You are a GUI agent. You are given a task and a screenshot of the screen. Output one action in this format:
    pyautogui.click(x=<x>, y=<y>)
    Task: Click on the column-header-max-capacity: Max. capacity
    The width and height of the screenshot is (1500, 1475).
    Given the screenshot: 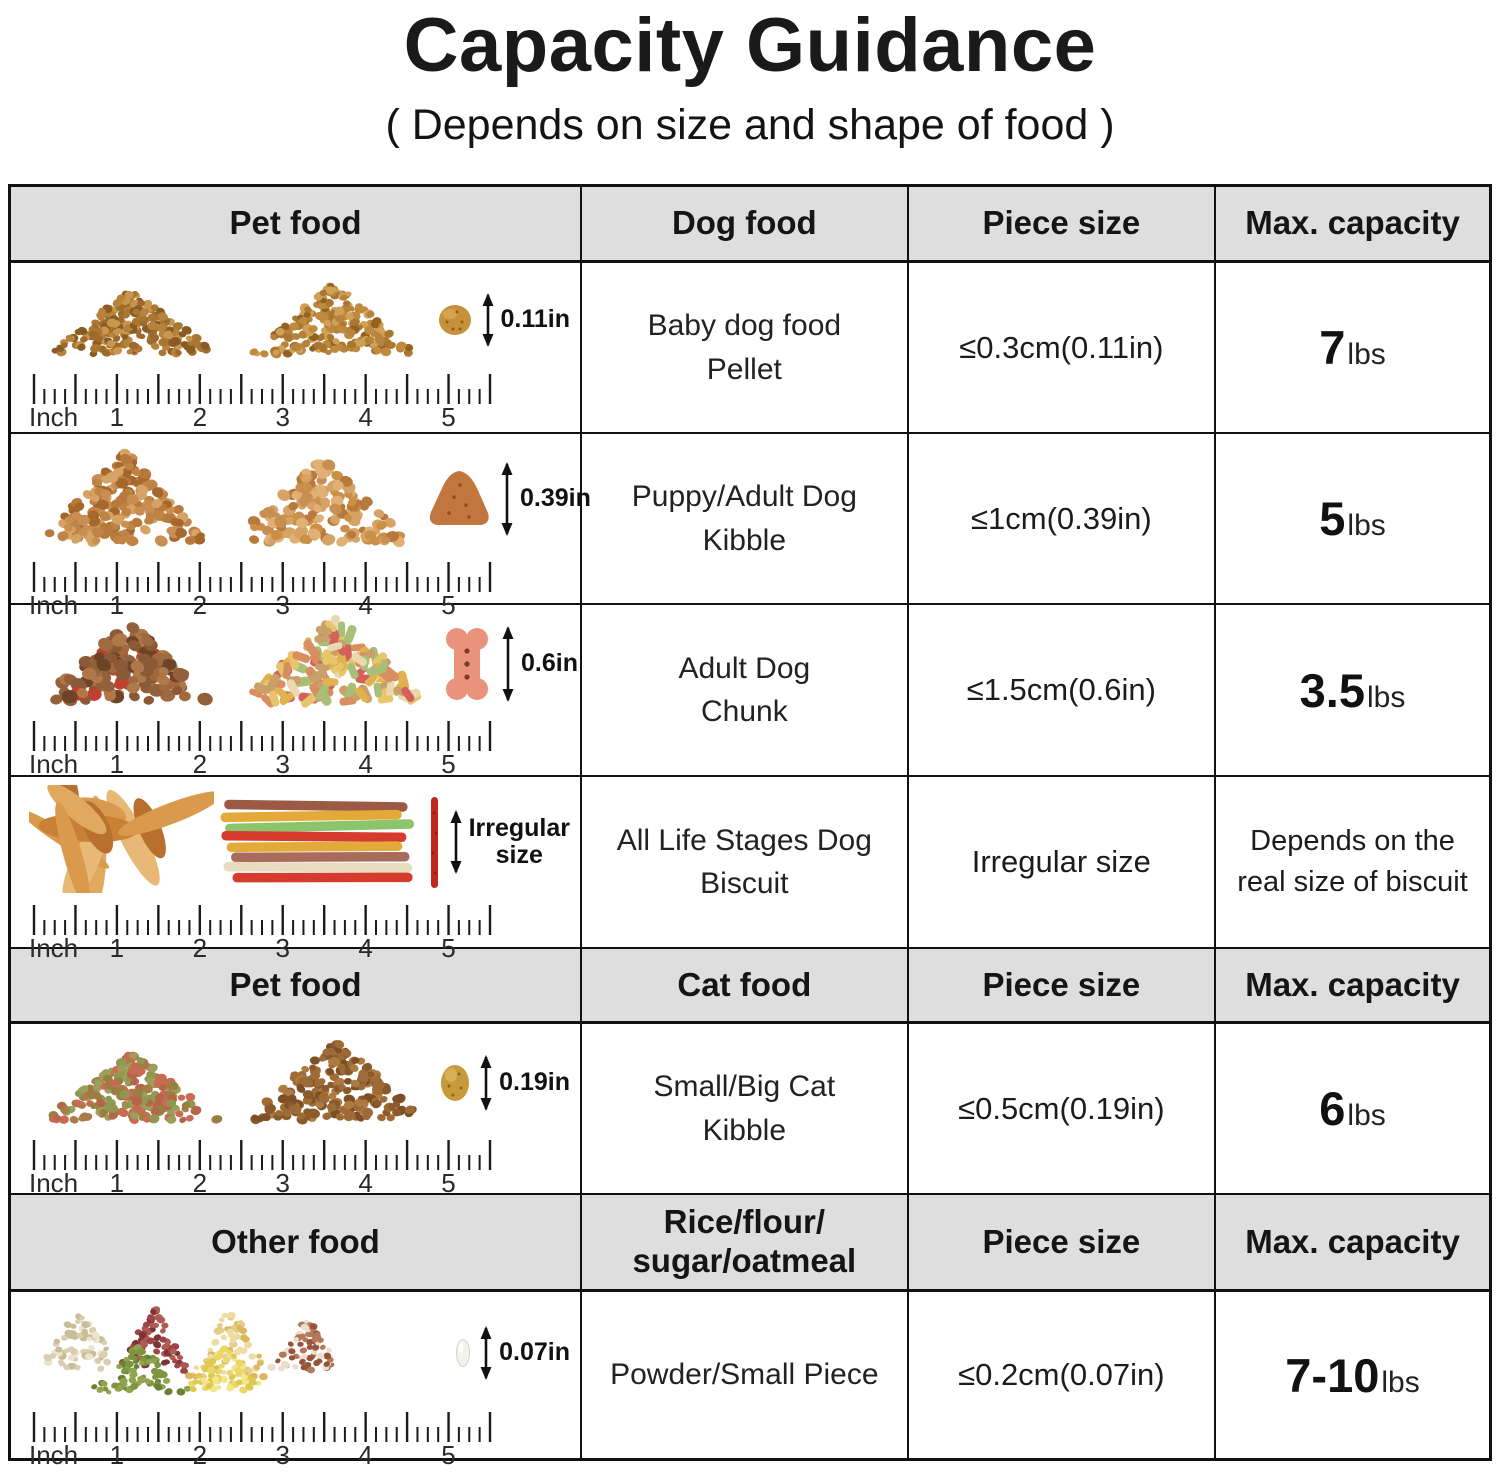 What is the action you would take?
    pyautogui.click(x=1351, y=985)
    